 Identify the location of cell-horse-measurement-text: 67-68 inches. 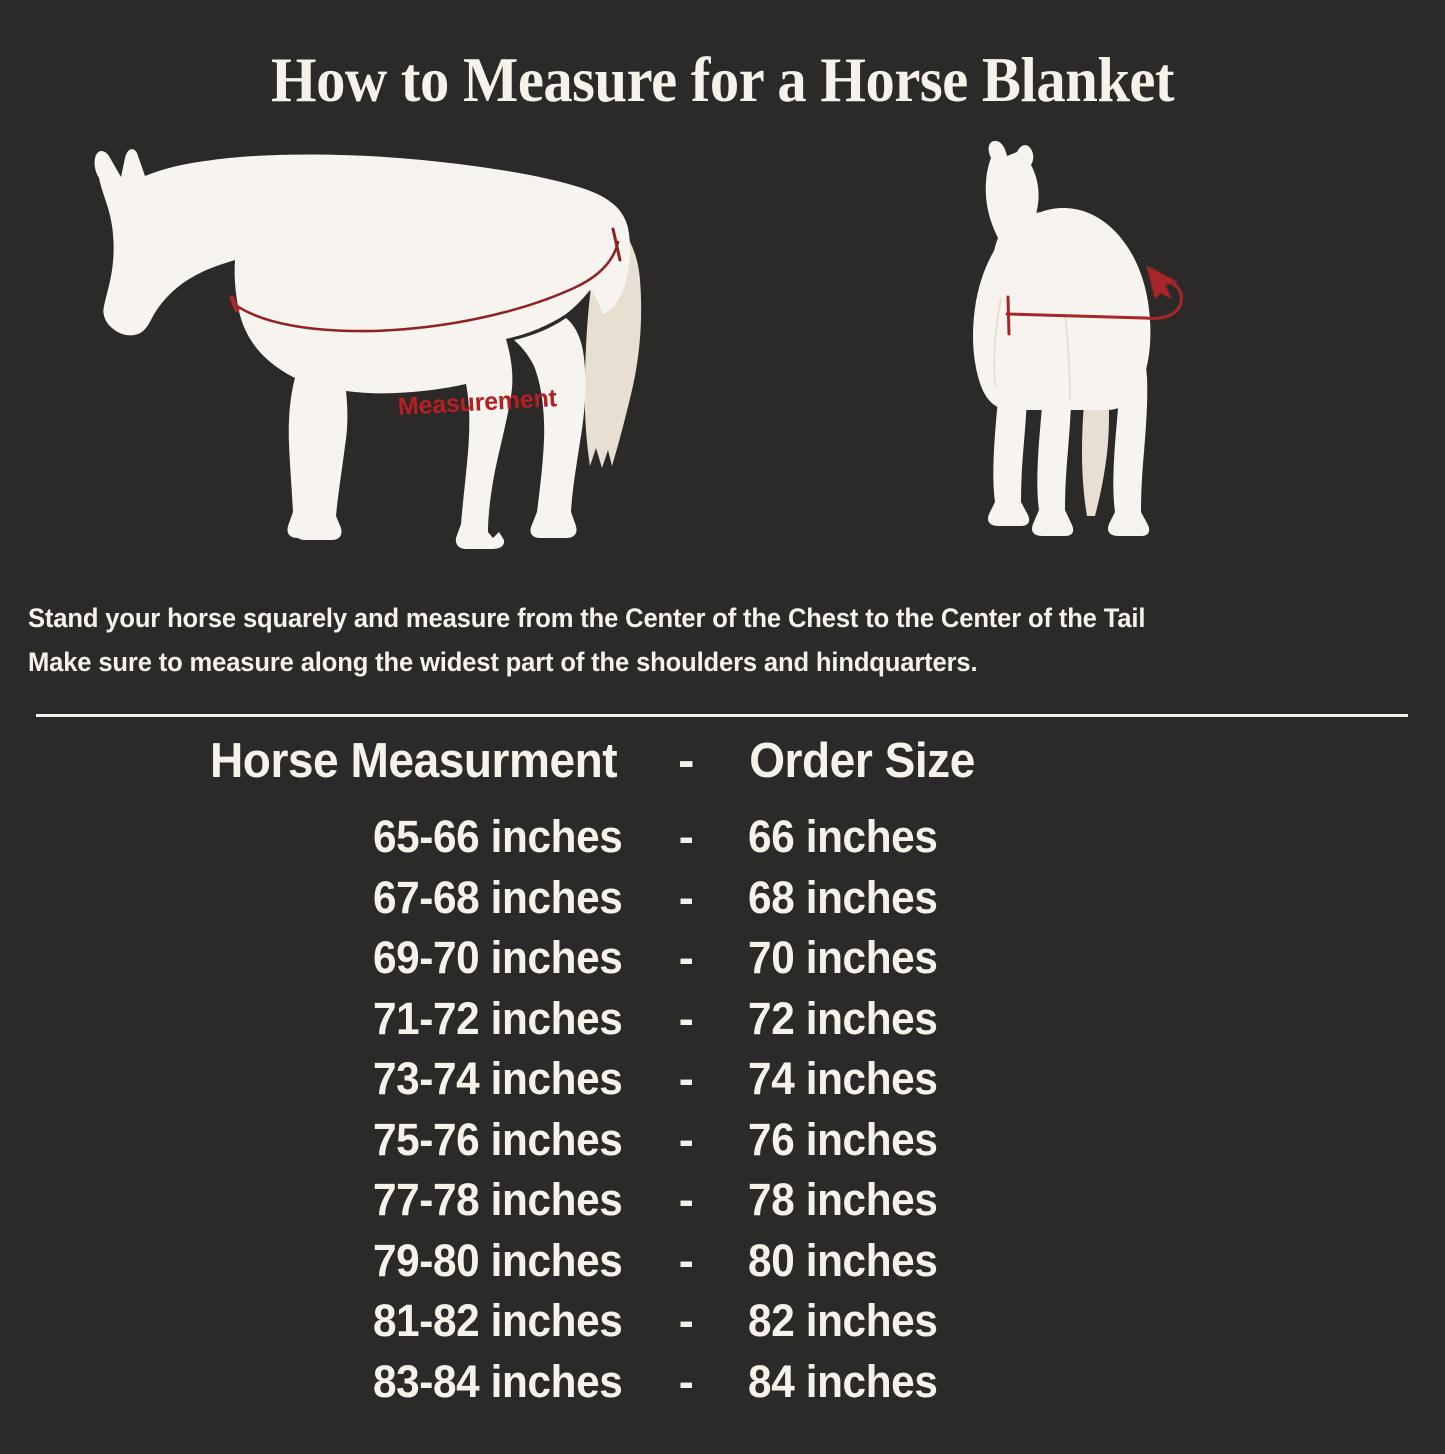
(497, 897).